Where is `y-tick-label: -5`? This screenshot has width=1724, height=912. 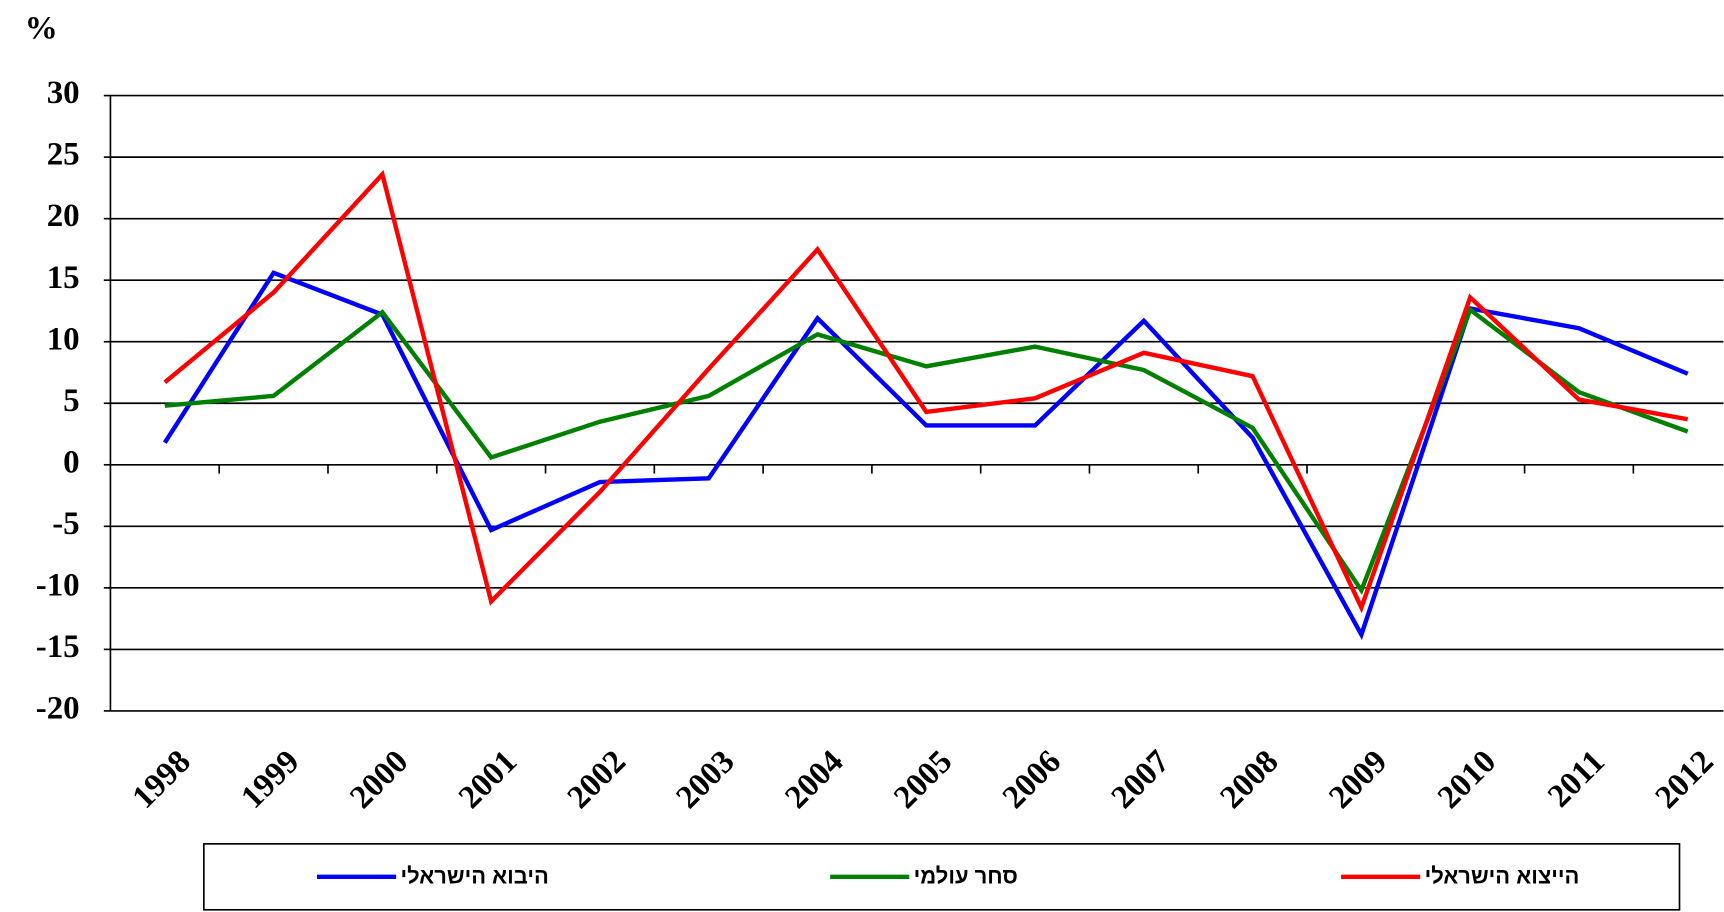 y-tick-label: -5 is located at coordinates (65, 524).